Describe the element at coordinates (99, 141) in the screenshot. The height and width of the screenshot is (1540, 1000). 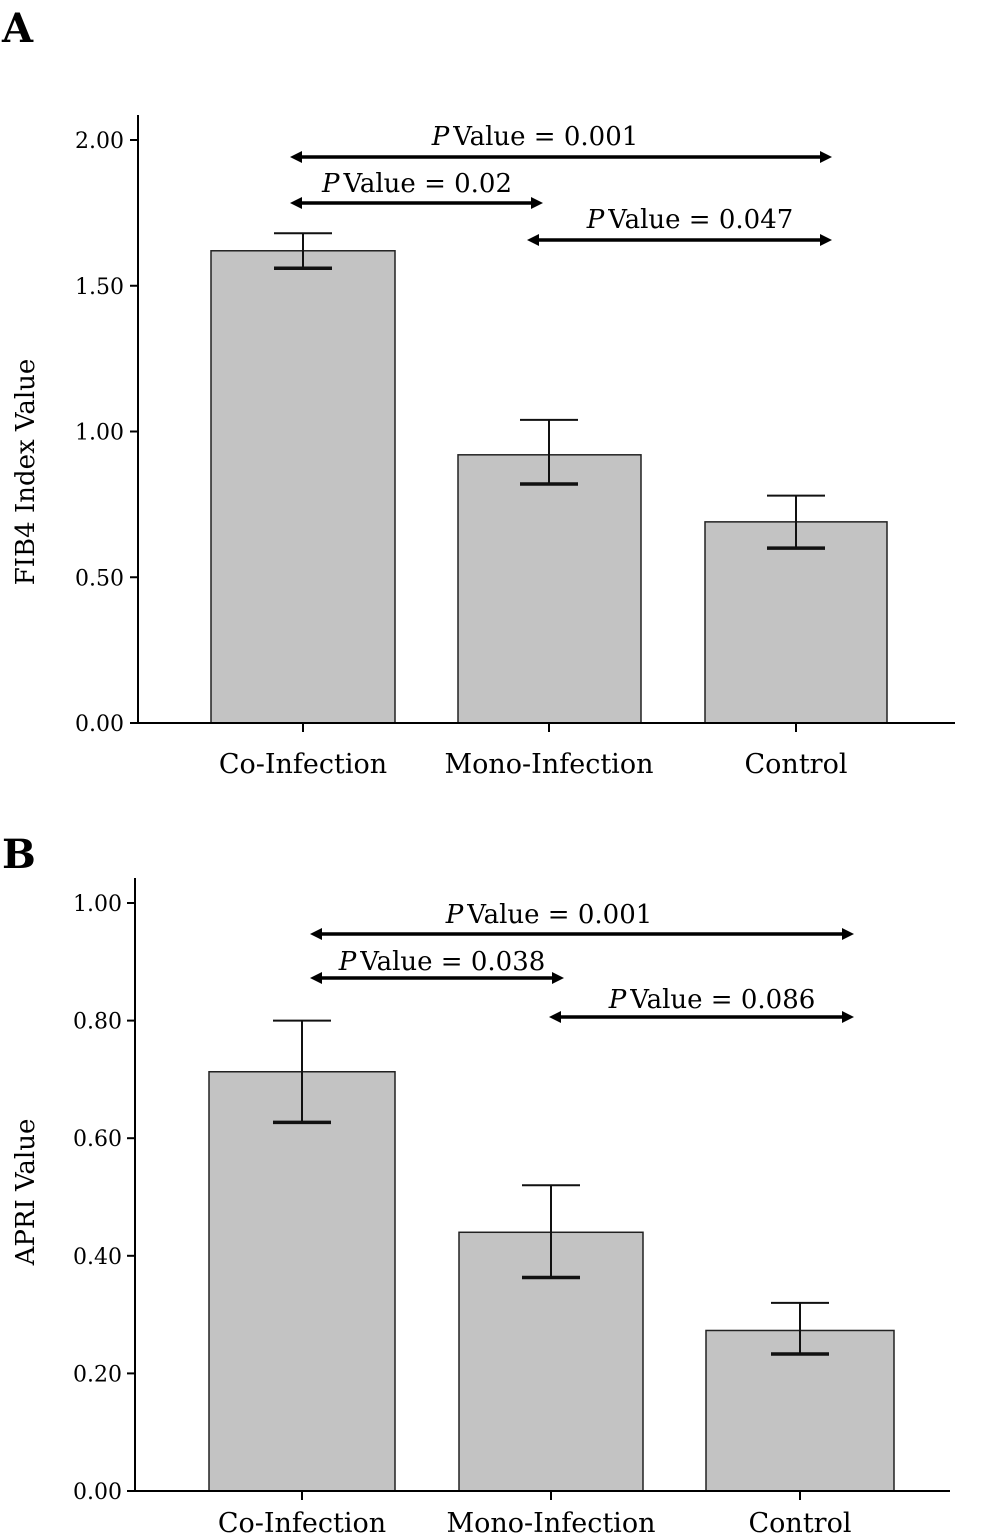
I see `panel-a-y-tick-label-4: 2.00` at that location.